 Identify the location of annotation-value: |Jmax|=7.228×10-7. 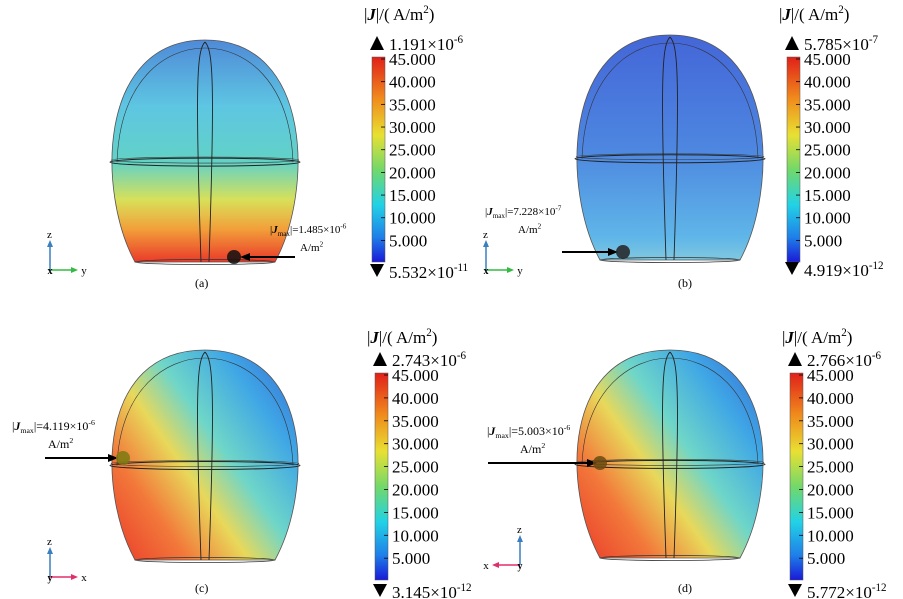
(523, 212).